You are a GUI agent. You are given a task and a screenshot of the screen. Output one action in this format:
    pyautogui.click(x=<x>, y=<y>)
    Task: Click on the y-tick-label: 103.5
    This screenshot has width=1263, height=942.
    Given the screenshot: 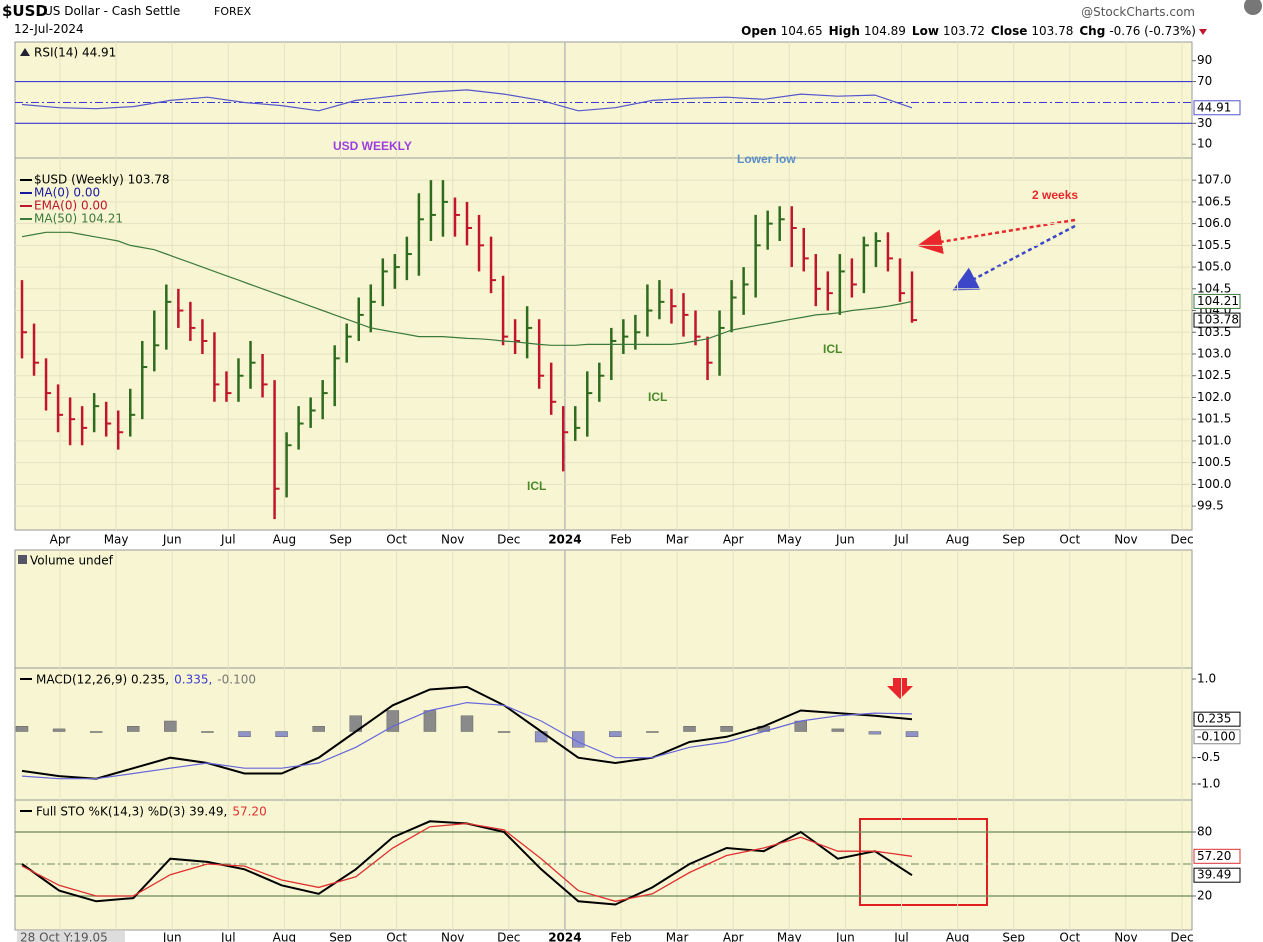 What is the action you would take?
    pyautogui.click(x=1214, y=332)
    